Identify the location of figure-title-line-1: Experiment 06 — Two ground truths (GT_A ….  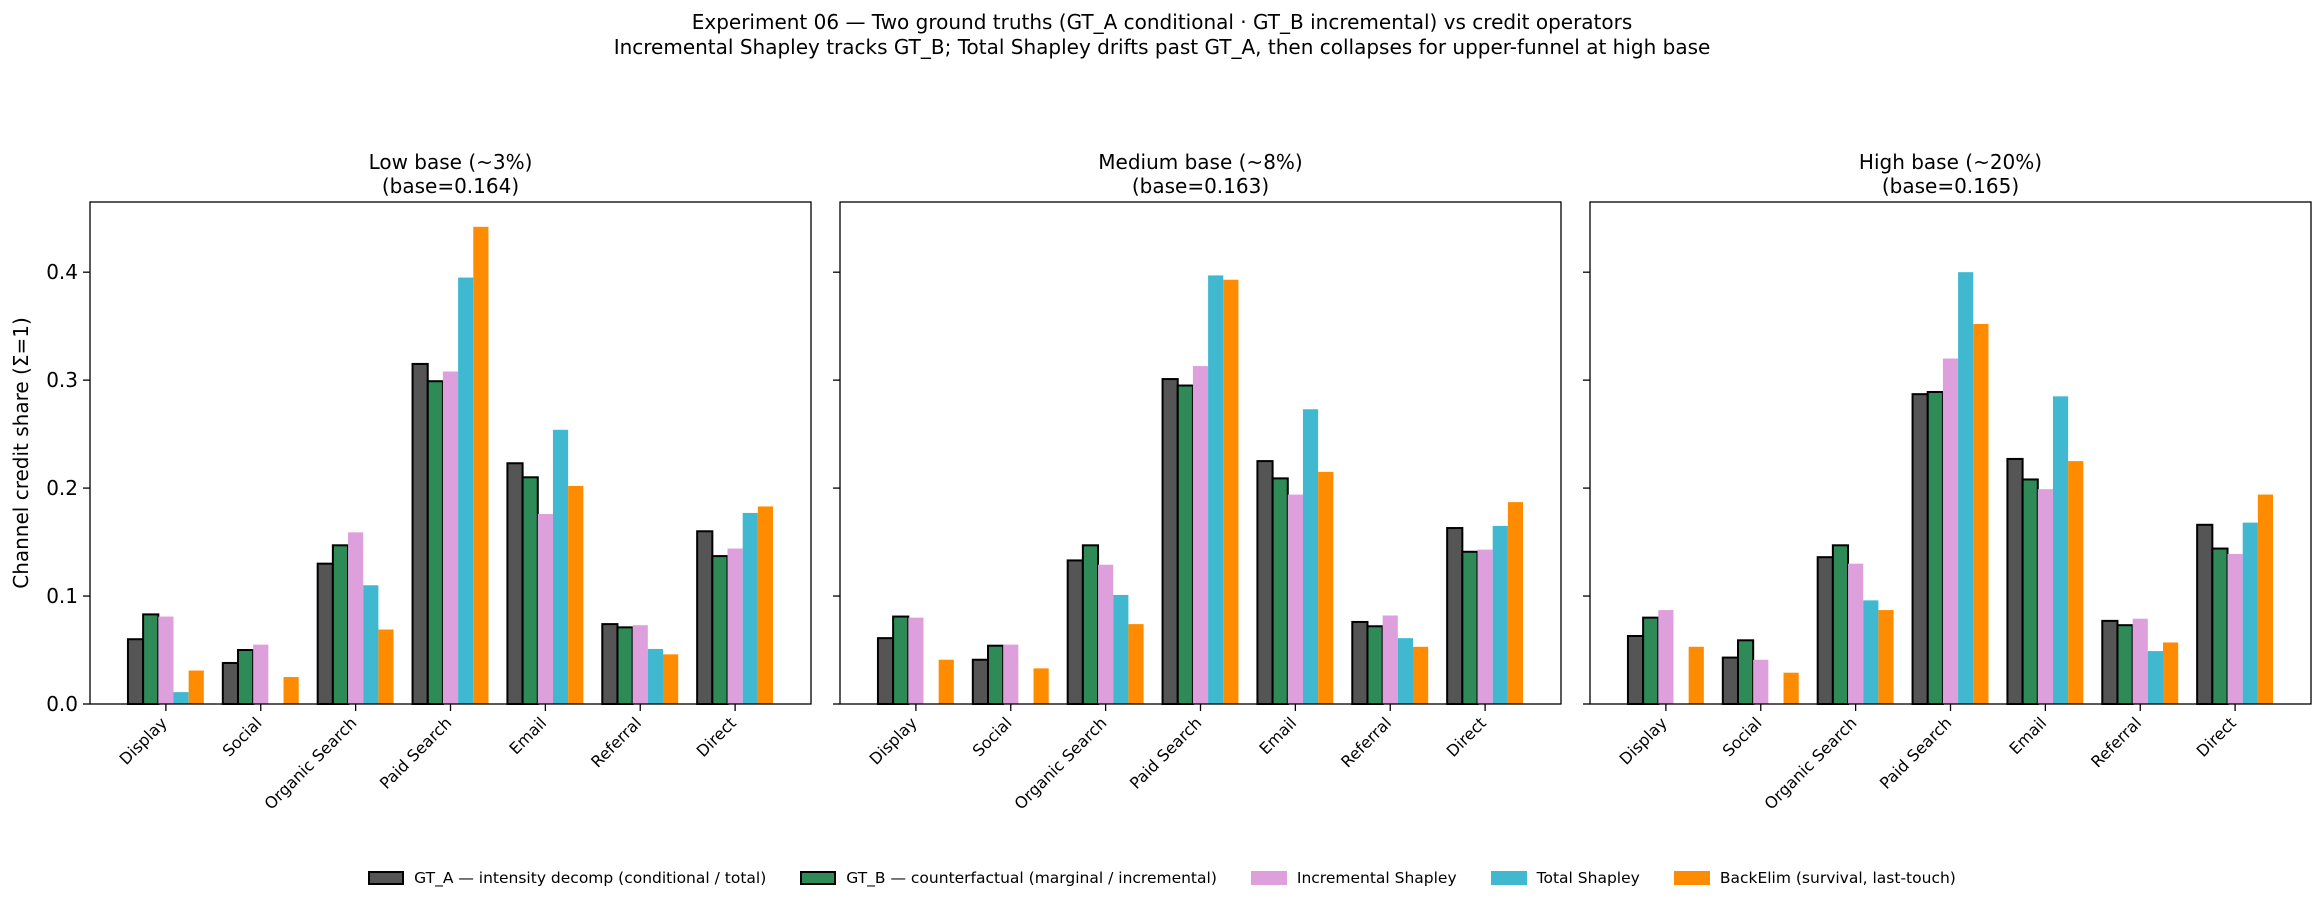
(1162, 22).